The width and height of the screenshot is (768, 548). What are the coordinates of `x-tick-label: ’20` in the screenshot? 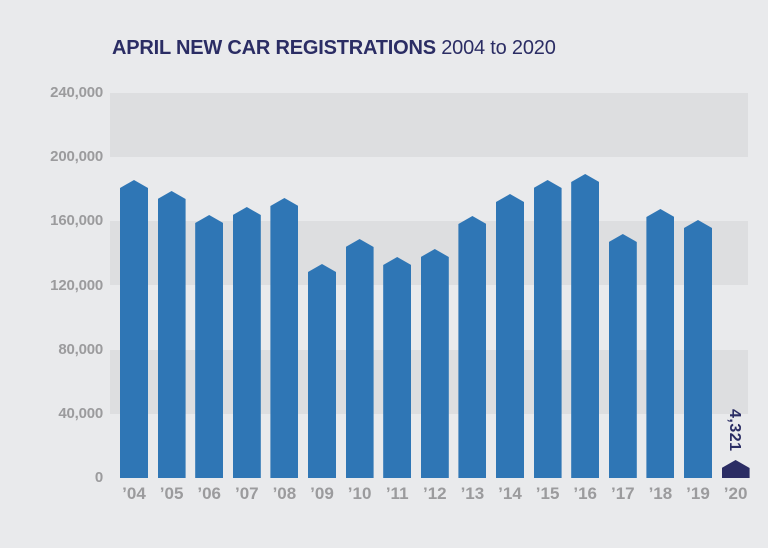 It's located at (735, 493).